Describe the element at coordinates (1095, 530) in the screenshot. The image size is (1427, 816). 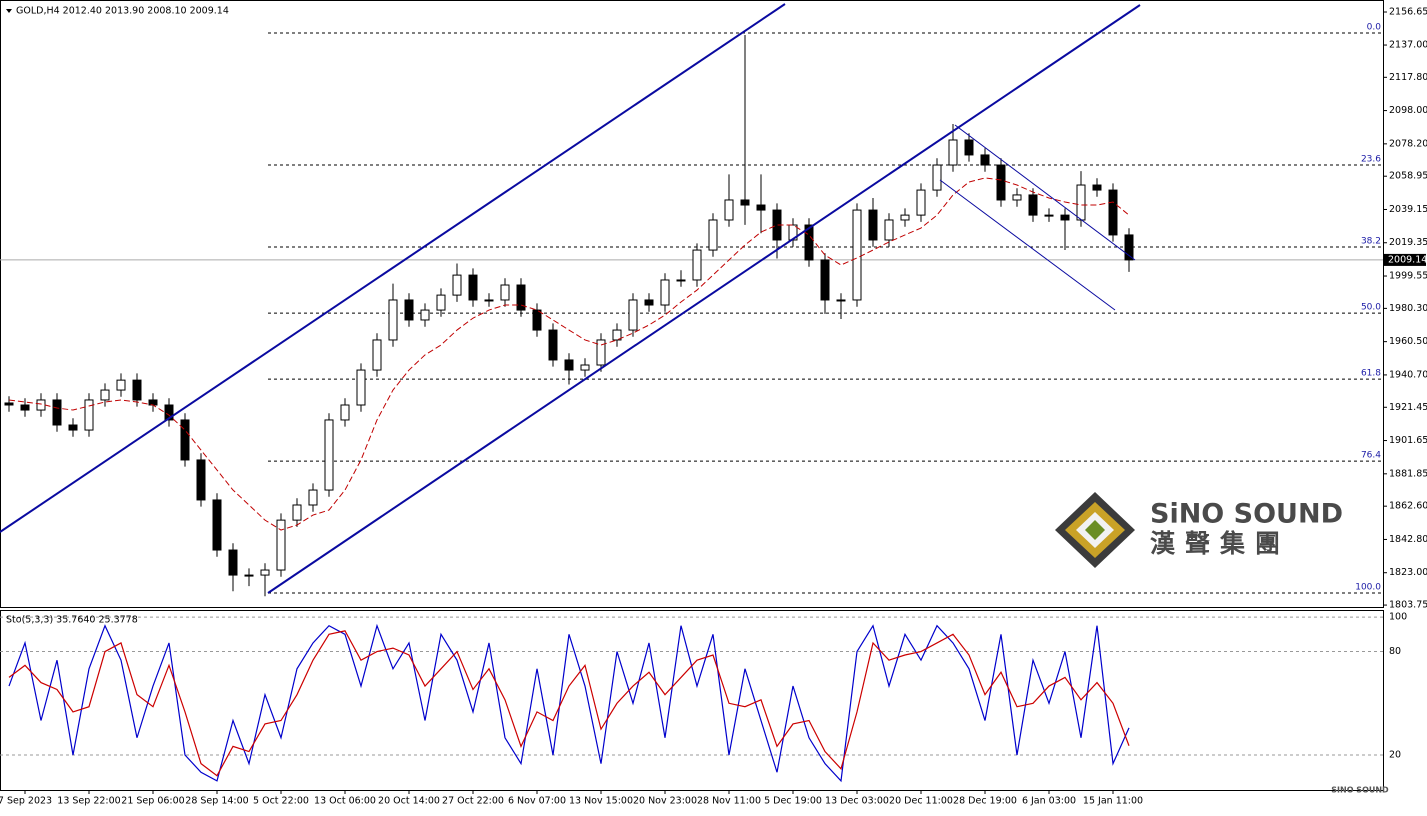
I see `logo-core` at that location.